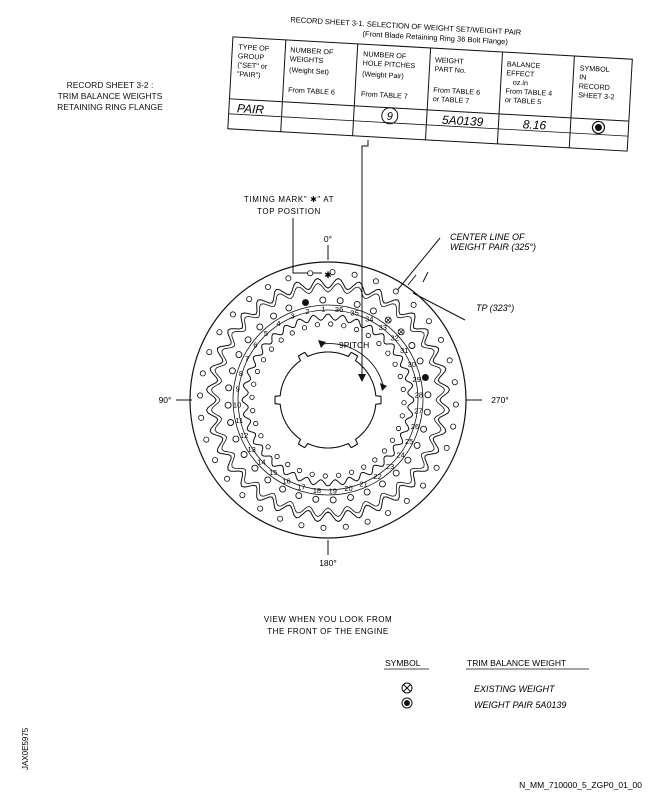  What do you see at coordinates (254, 47) in the screenshot?
I see `col1-l1: TYPE OF` at bounding box center [254, 47].